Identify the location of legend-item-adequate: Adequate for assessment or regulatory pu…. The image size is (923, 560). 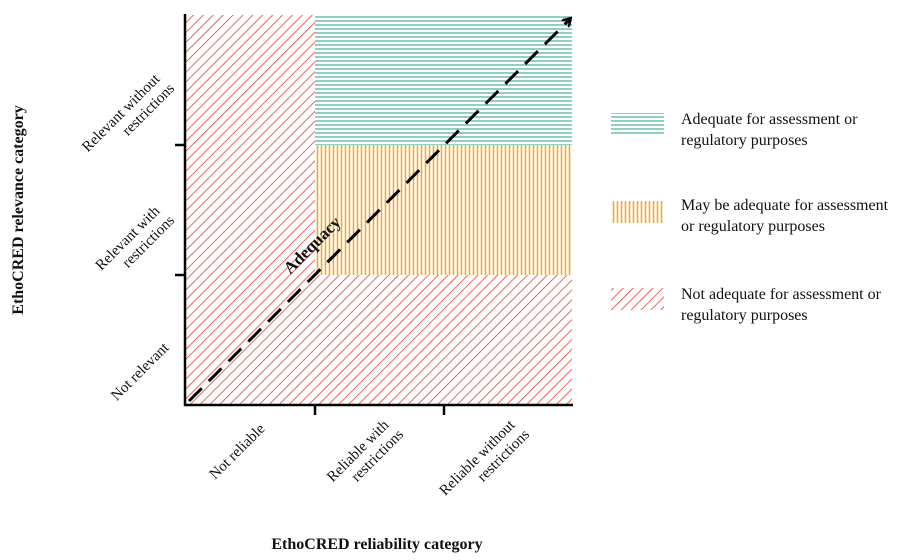
(736, 130).